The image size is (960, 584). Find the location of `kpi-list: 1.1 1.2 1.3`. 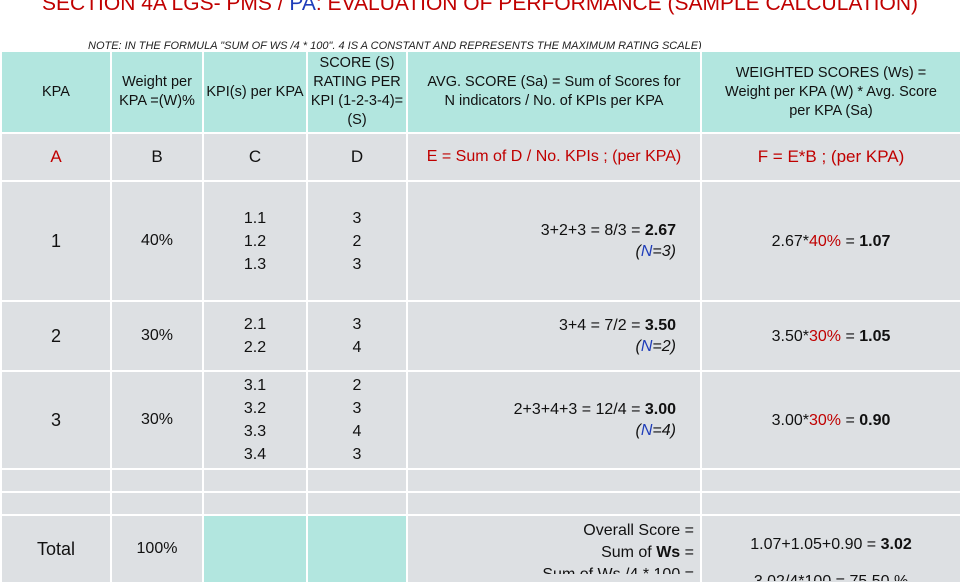

kpi-list: 1.1 1.2 1.3 is located at coordinates (255, 241).